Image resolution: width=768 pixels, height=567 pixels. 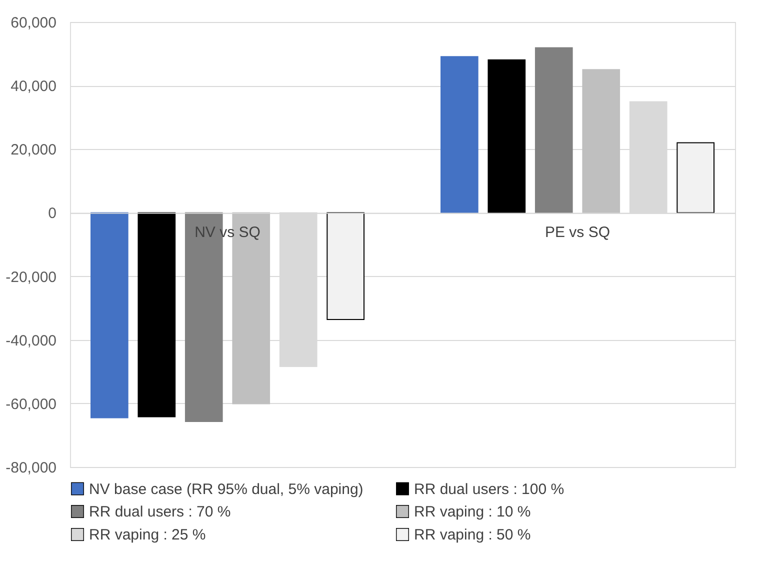 What do you see at coordinates (226, 489) in the screenshot?
I see `legend-label: NV base case (RR 95% dual, 5% vaping)` at bounding box center [226, 489].